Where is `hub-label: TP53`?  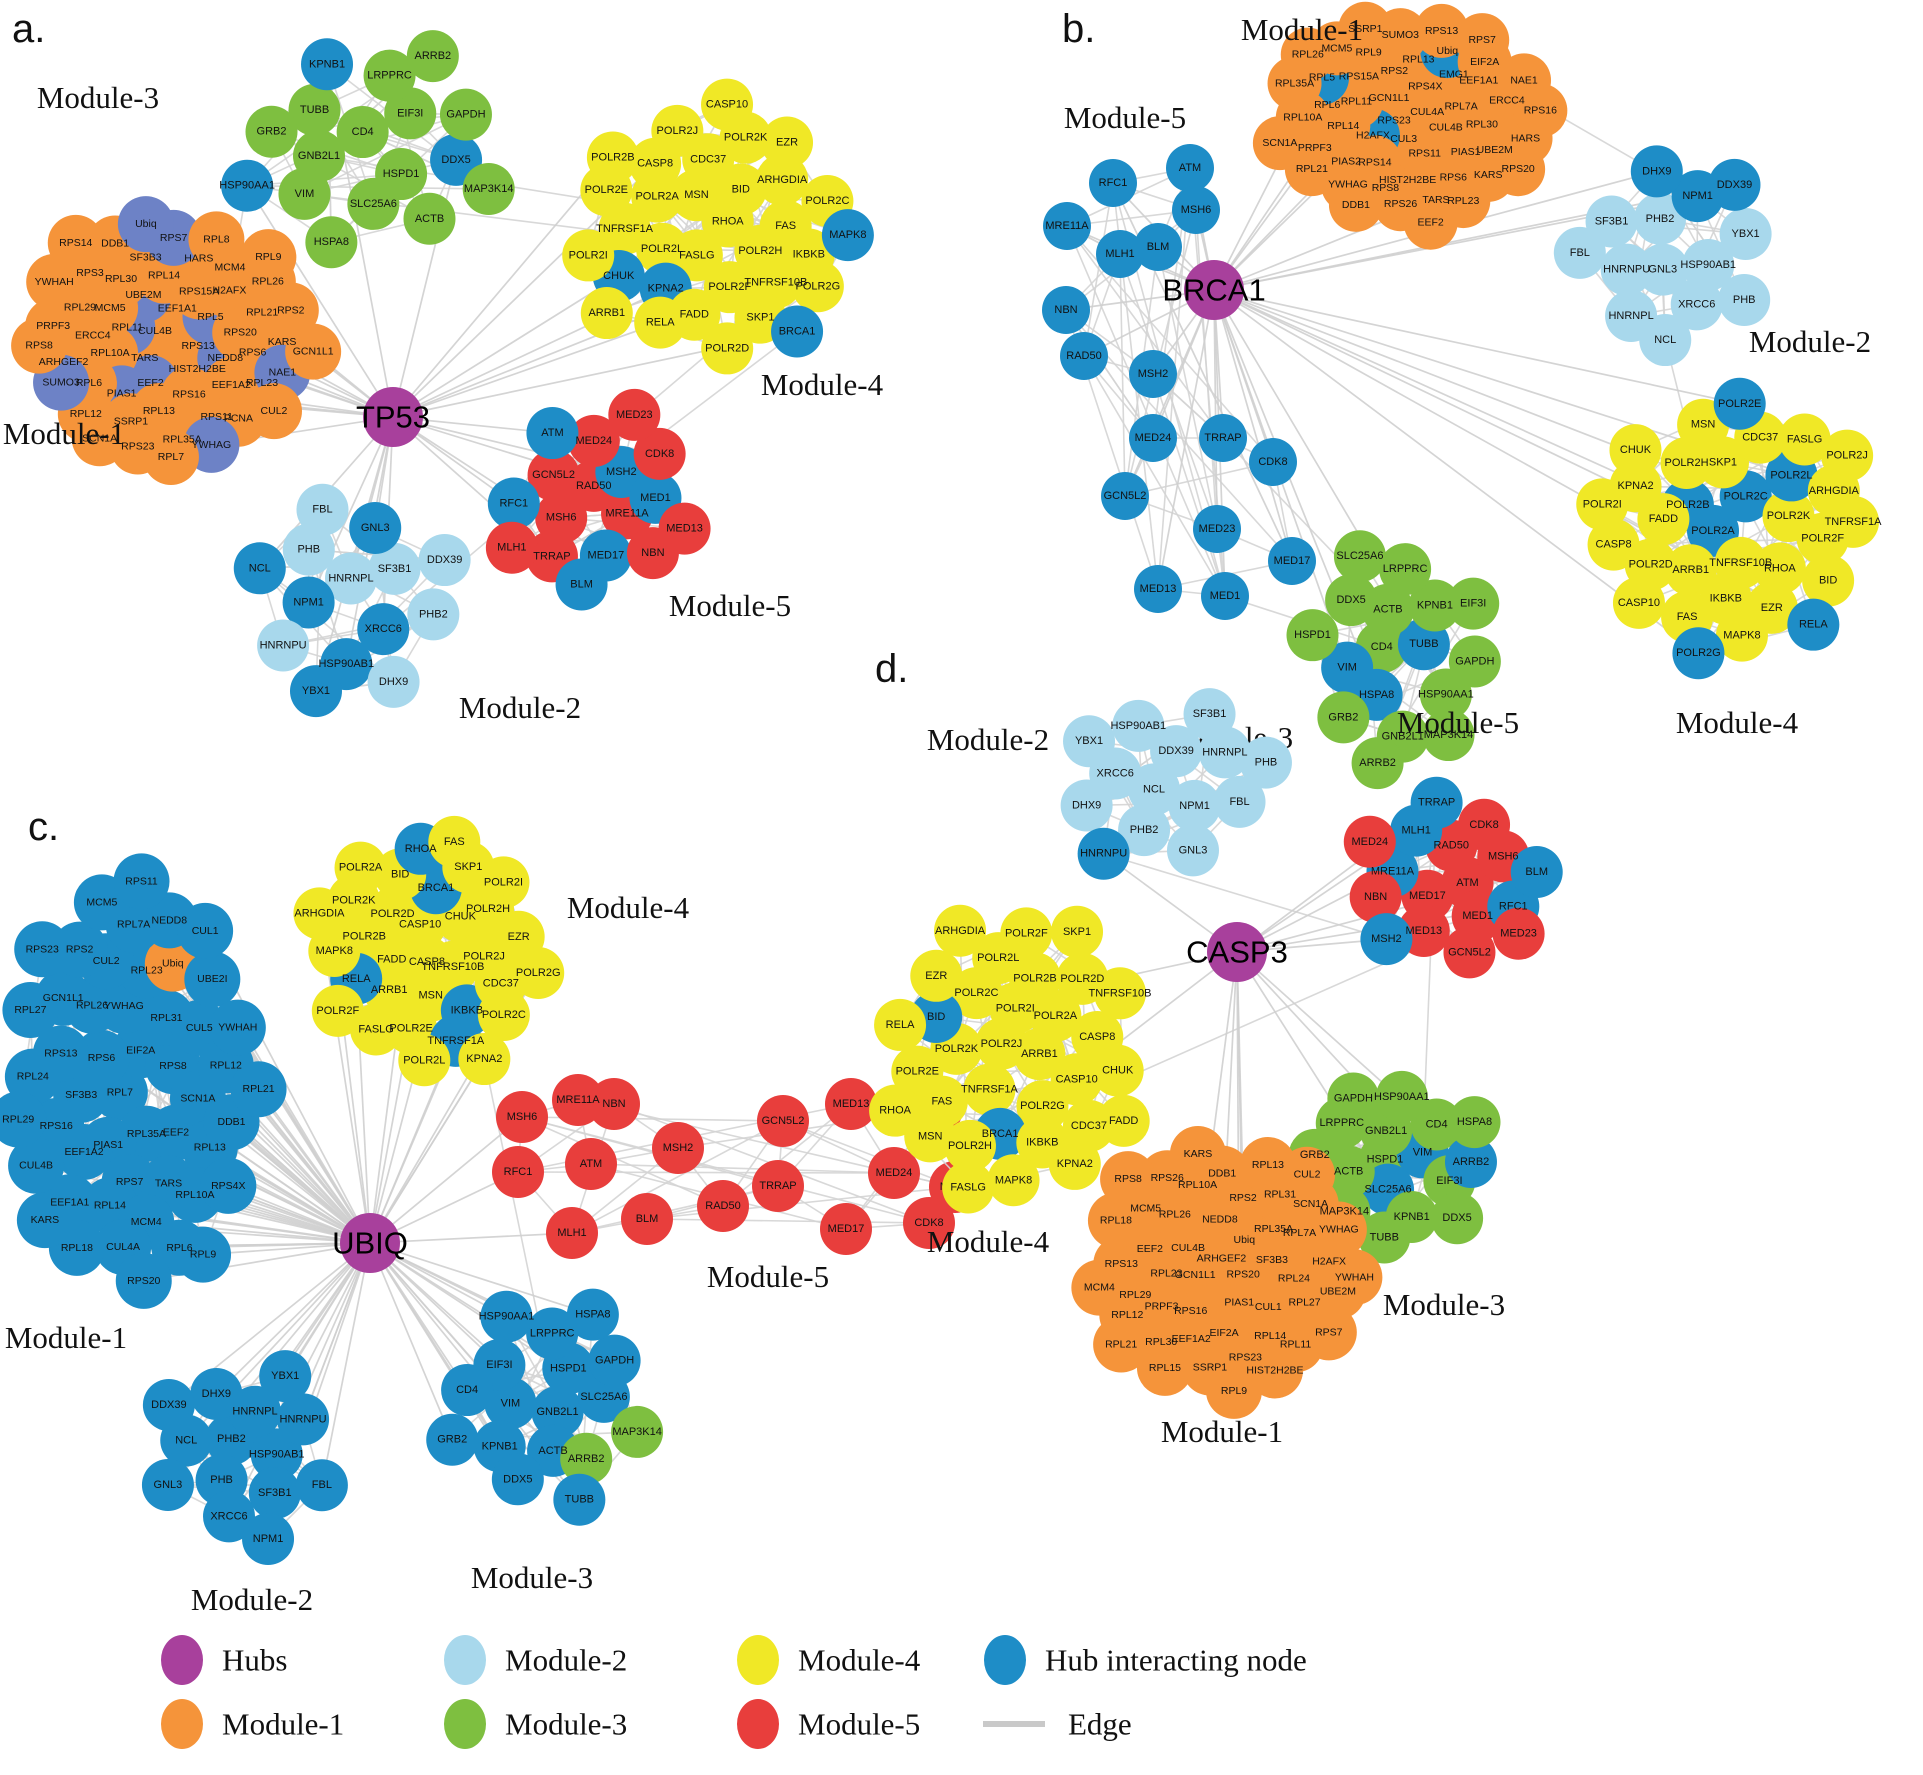 hub-label: TP53 is located at coordinates (393, 417).